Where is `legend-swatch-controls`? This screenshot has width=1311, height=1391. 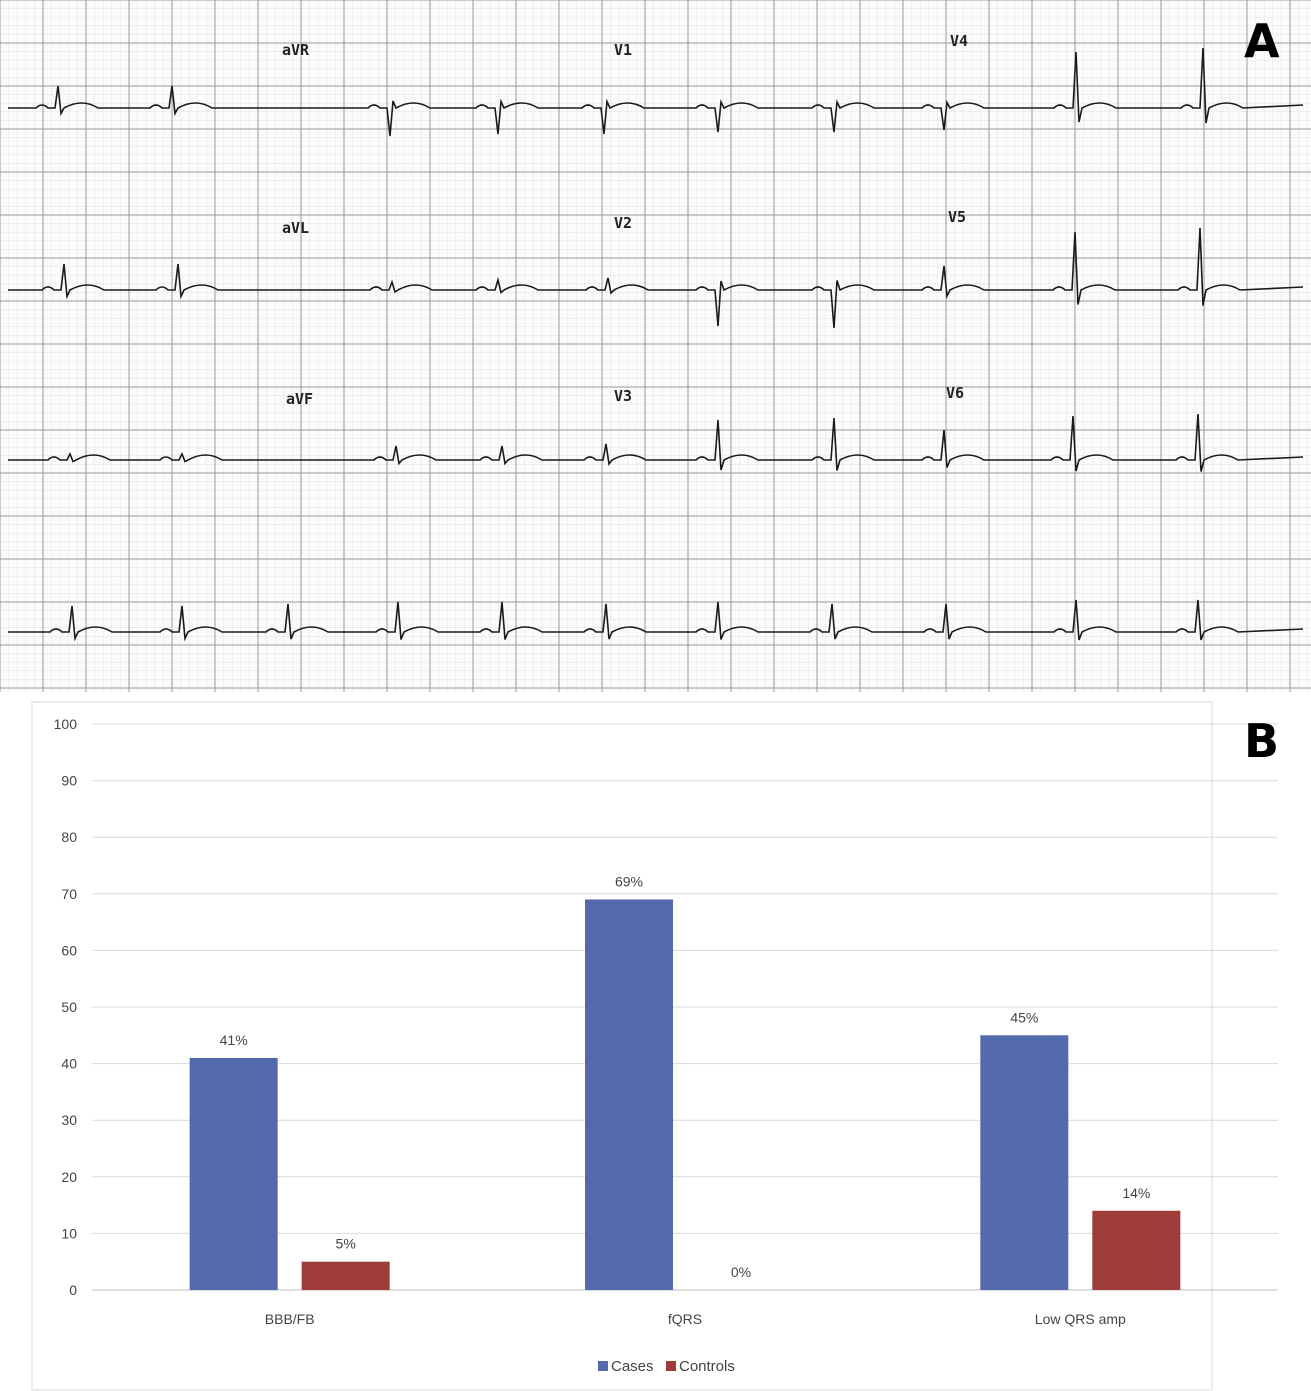
legend-swatch-controls is located at coordinates (671, 1366).